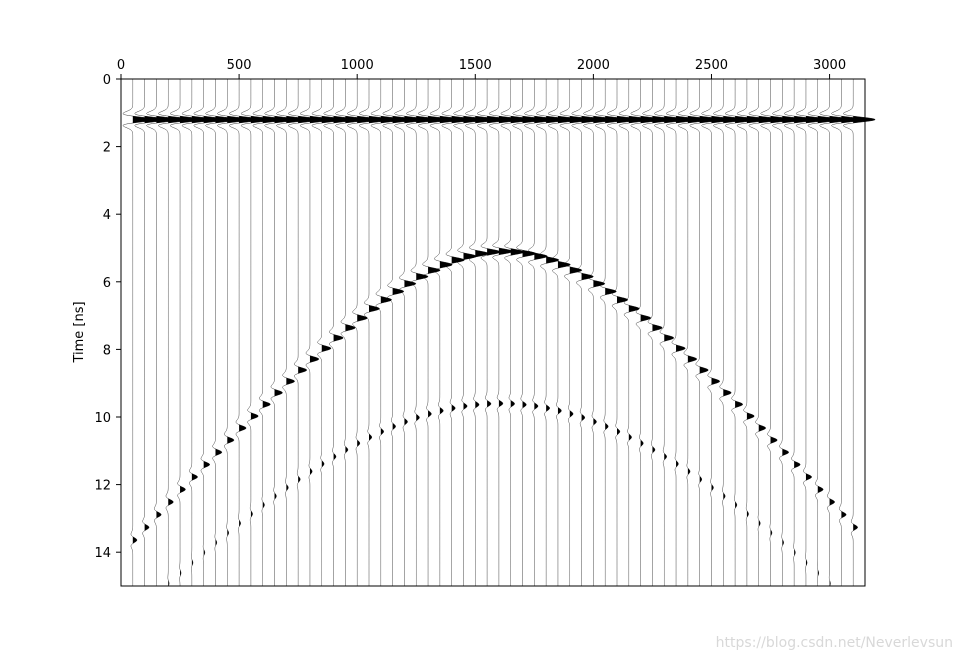 The width and height of the screenshot is (961, 659). What do you see at coordinates (593, 65) in the screenshot?
I see `x-tick-label: 2000` at bounding box center [593, 65].